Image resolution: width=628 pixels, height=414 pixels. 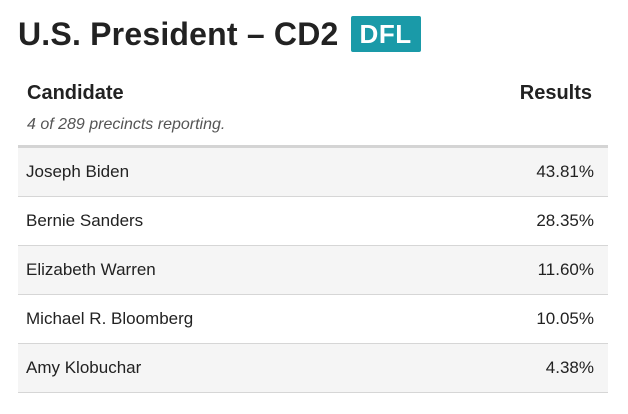 I want to click on precincts-reporting-note: 4 of 289 precincts reporting., so click(x=126, y=124).